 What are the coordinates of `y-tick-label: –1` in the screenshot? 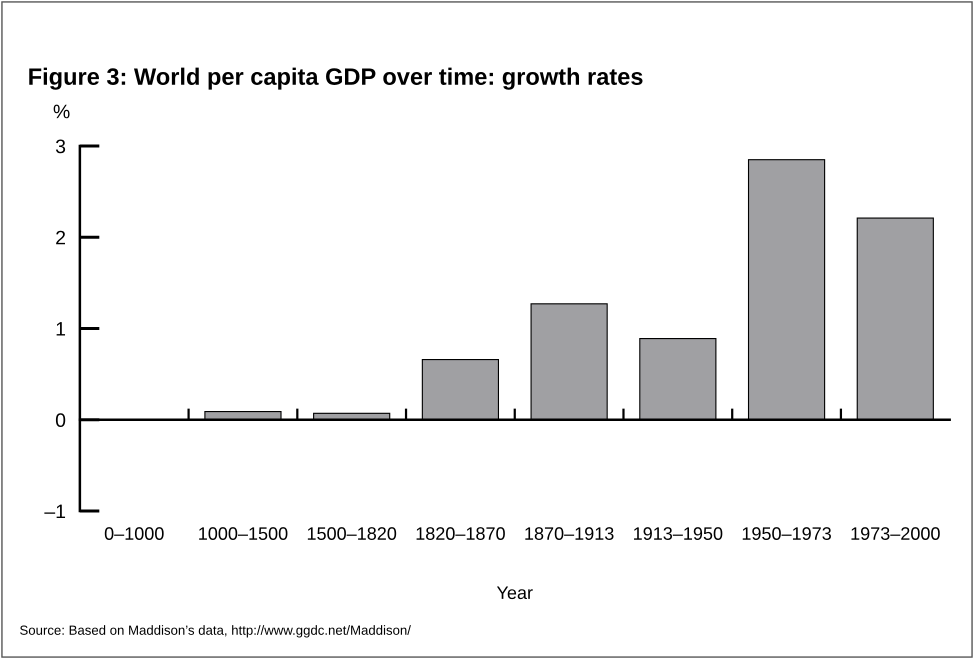 It's located at (55, 511).